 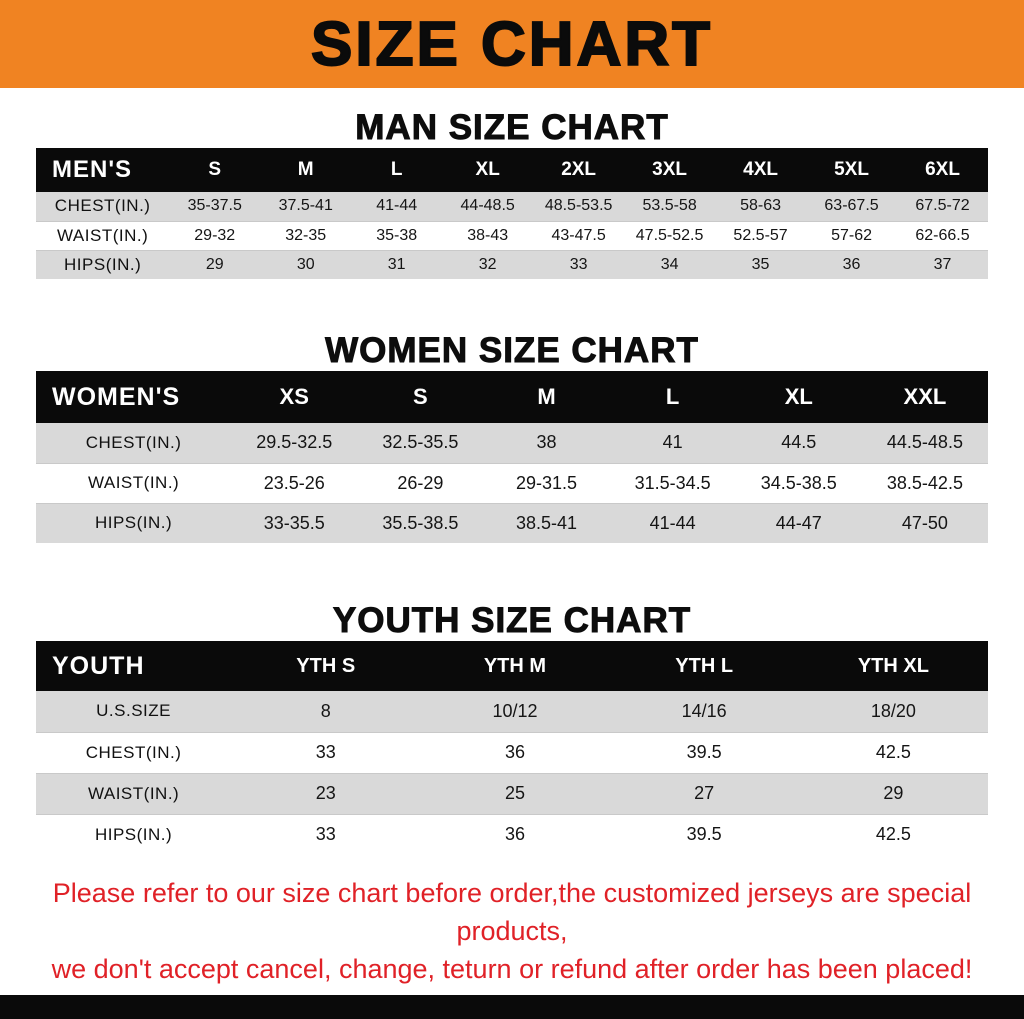 What do you see at coordinates (326, 793) in the screenshot?
I see `cell: 23` at bounding box center [326, 793].